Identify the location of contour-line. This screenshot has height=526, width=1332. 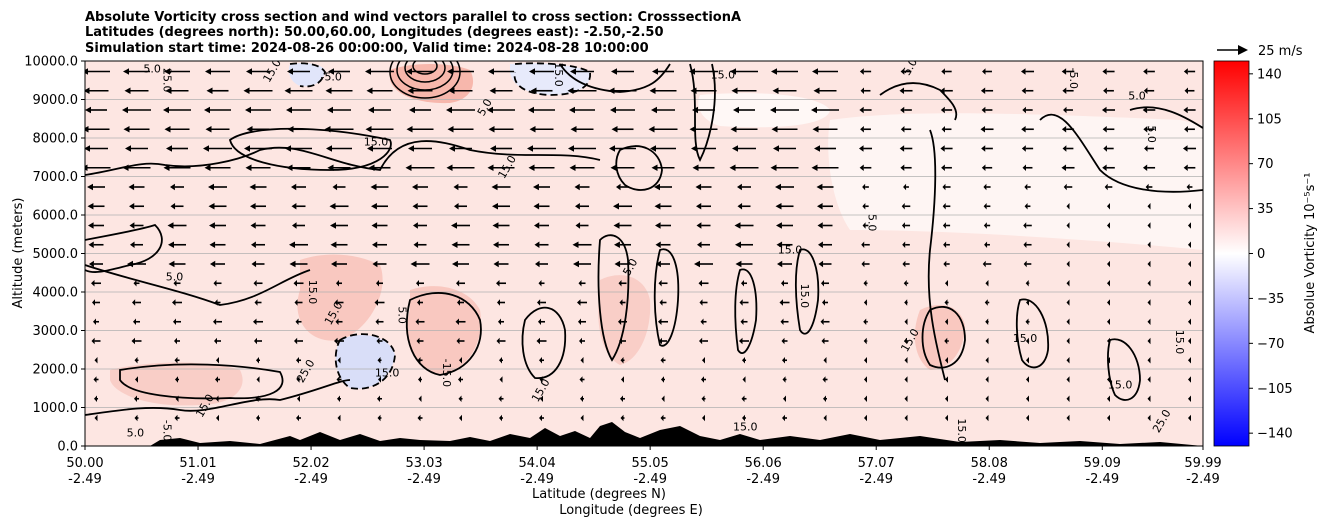
(1124, 369).